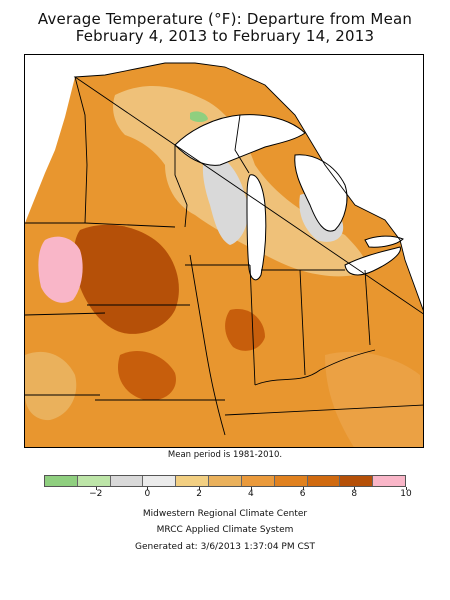 This screenshot has height=600, width=450. What do you see at coordinates (302, 494) in the screenshot?
I see `legend-tick-label: 6` at bounding box center [302, 494].